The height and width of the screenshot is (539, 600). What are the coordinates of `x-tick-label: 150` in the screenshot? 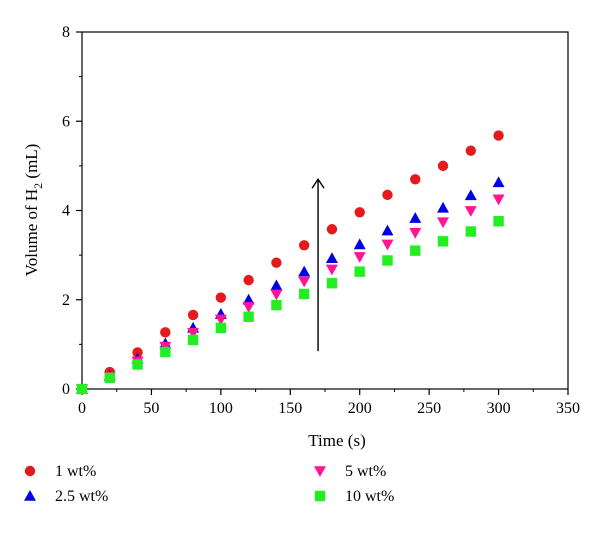 It's located at (290, 408).